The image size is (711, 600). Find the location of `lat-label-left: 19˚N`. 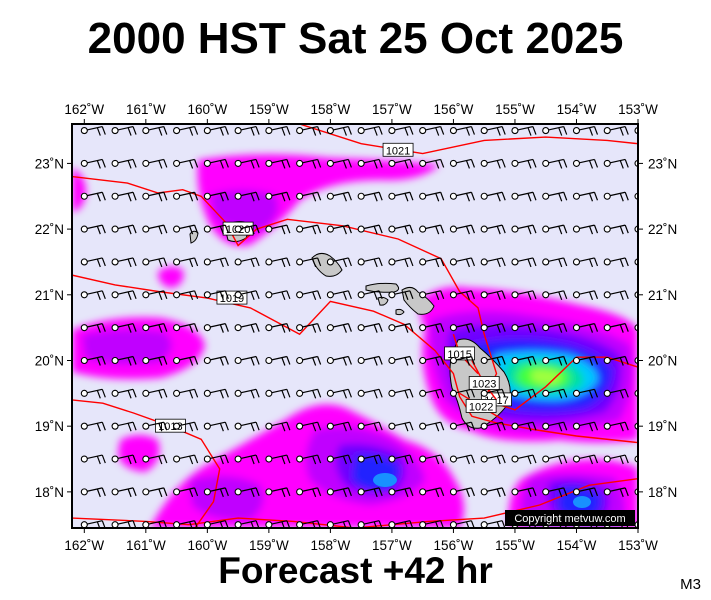

lat-label-left: 19˚N is located at coordinates (49, 426).